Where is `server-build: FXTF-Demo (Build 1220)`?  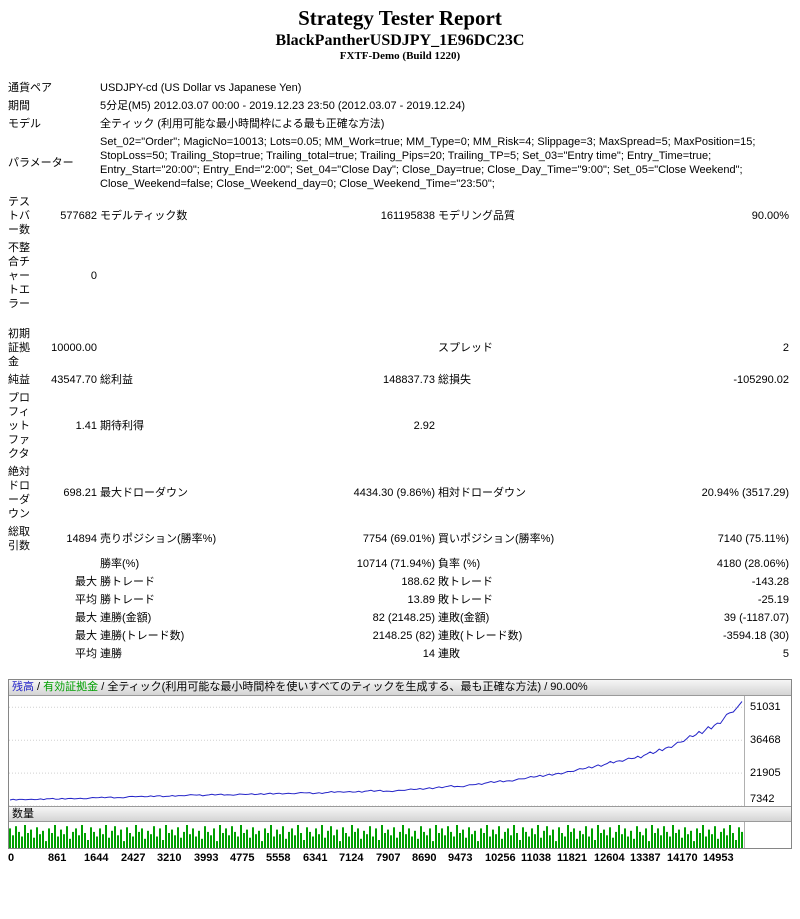
server-build: FXTF-Demo (Build 1220) is located at coordinates (400, 56).